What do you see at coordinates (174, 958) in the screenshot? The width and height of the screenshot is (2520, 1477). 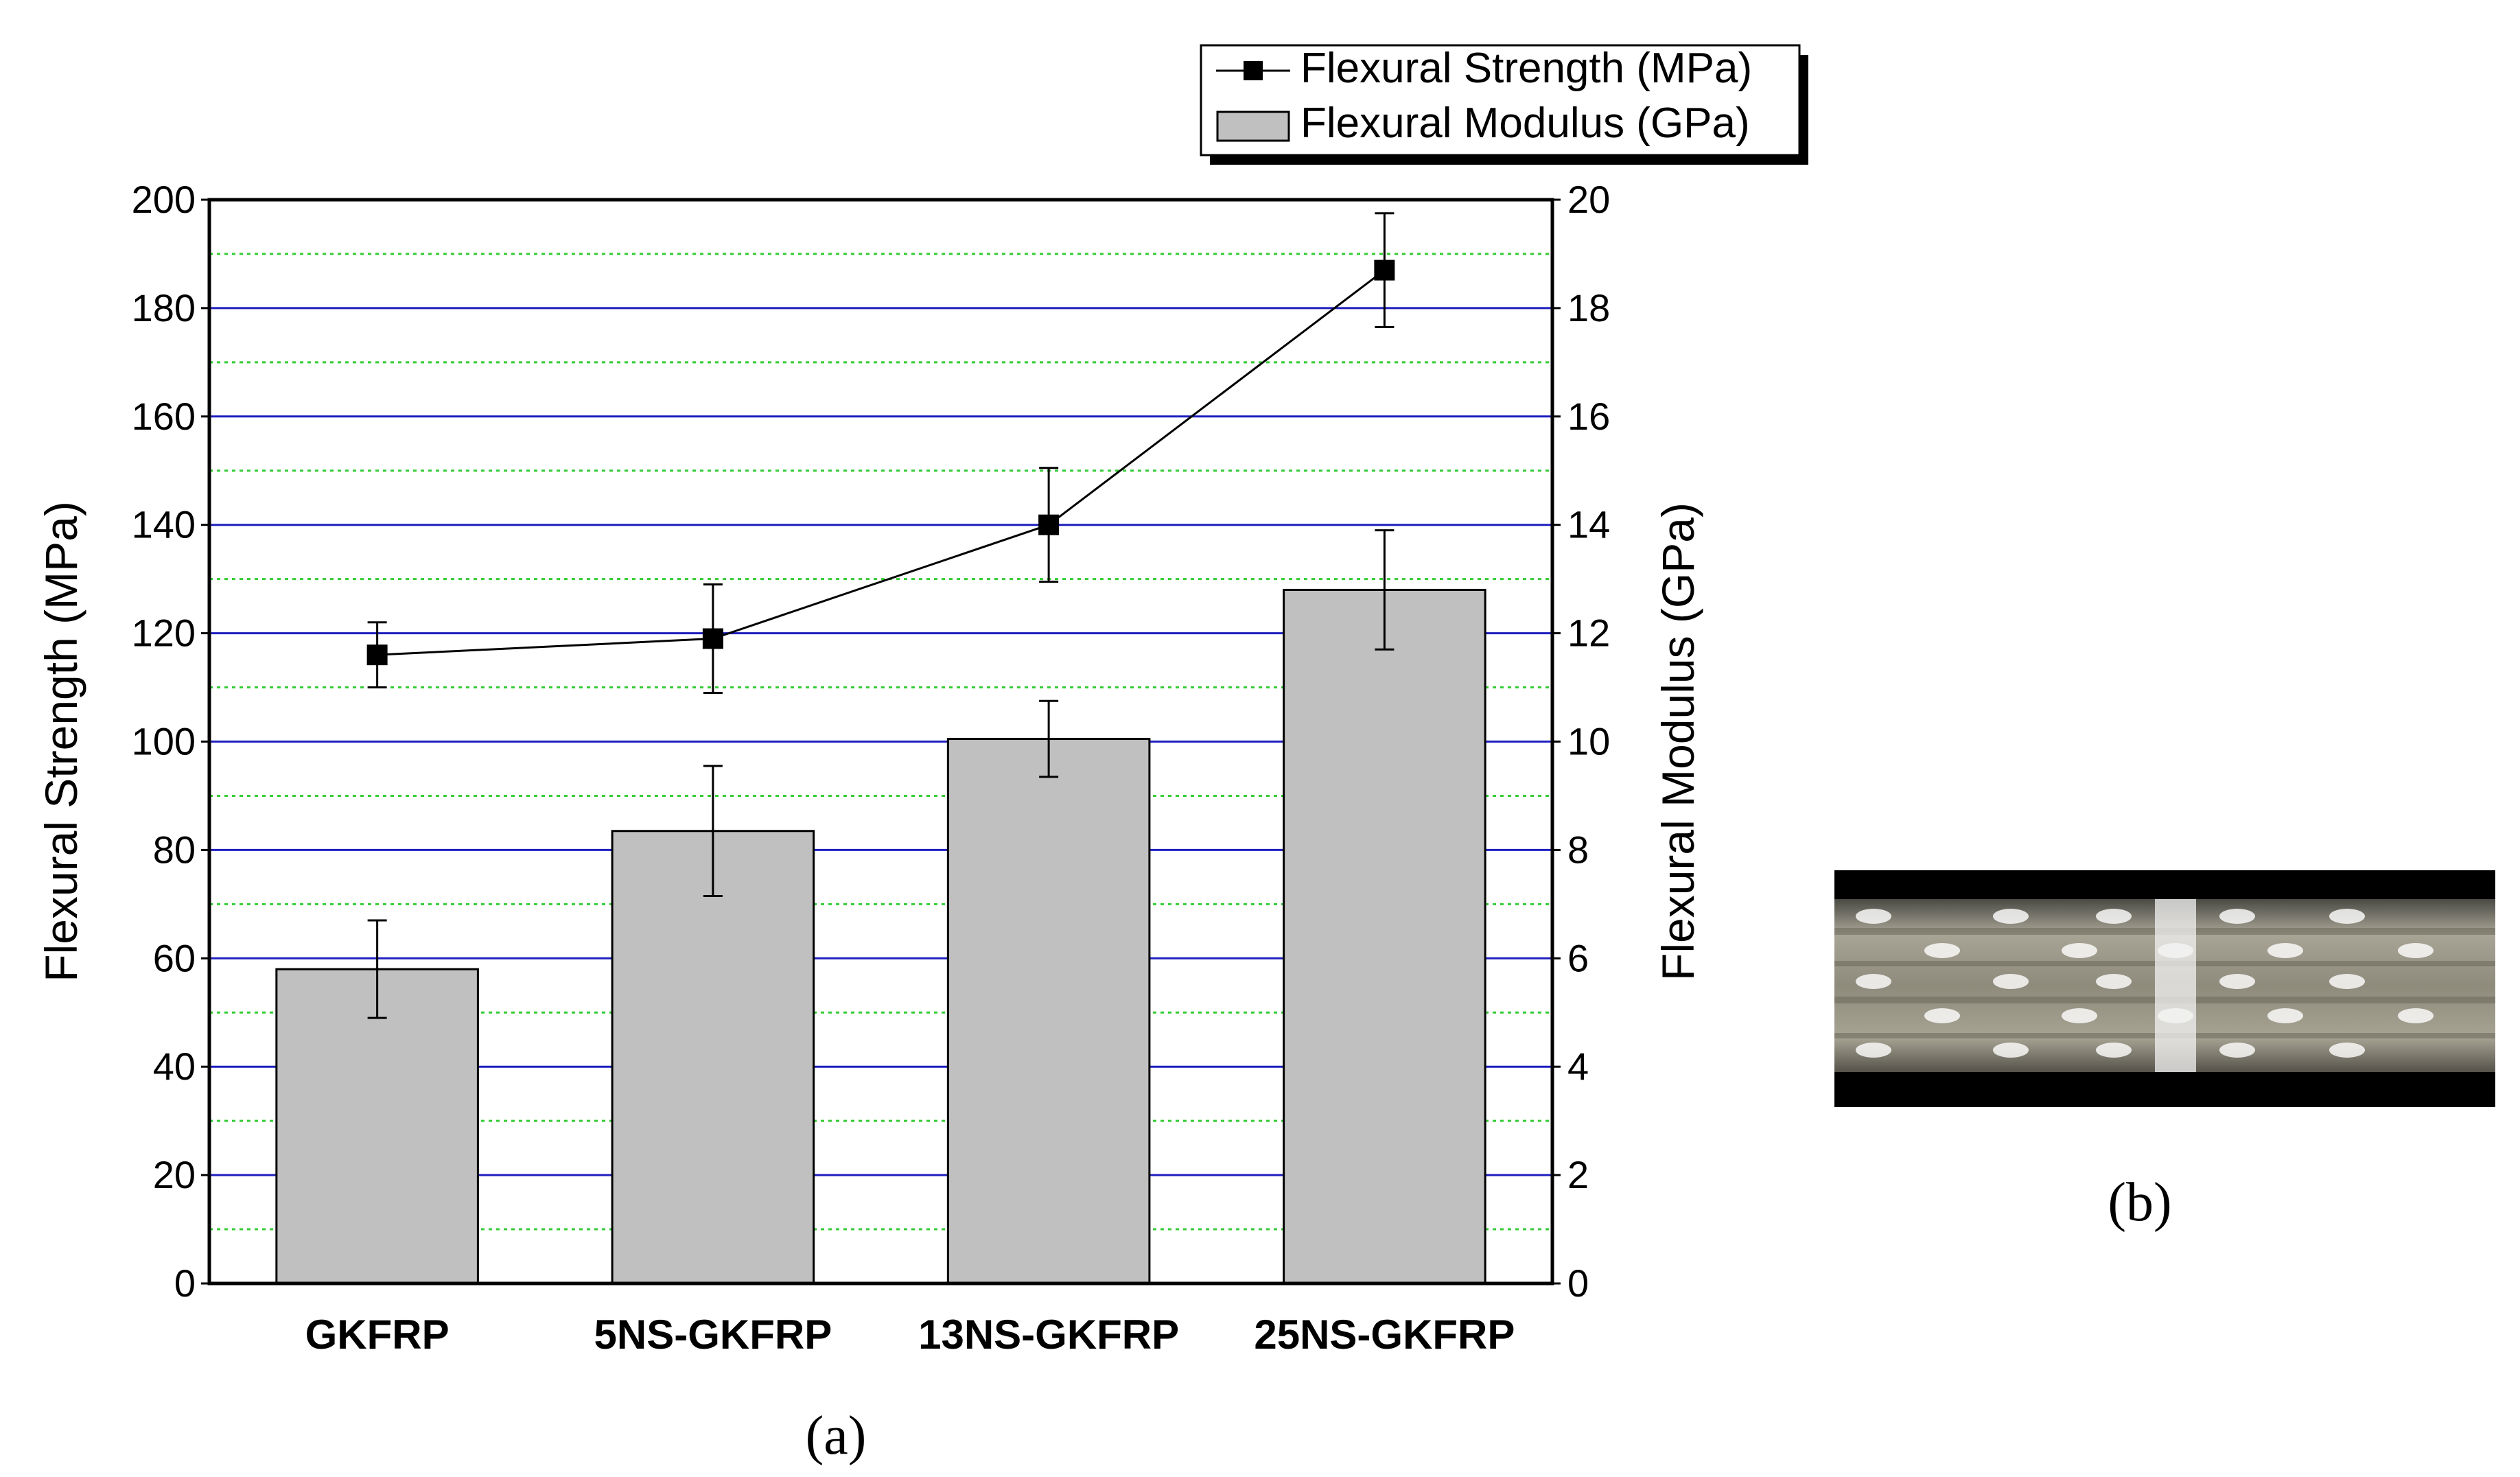 I see `left-tick-label: 60` at bounding box center [174, 958].